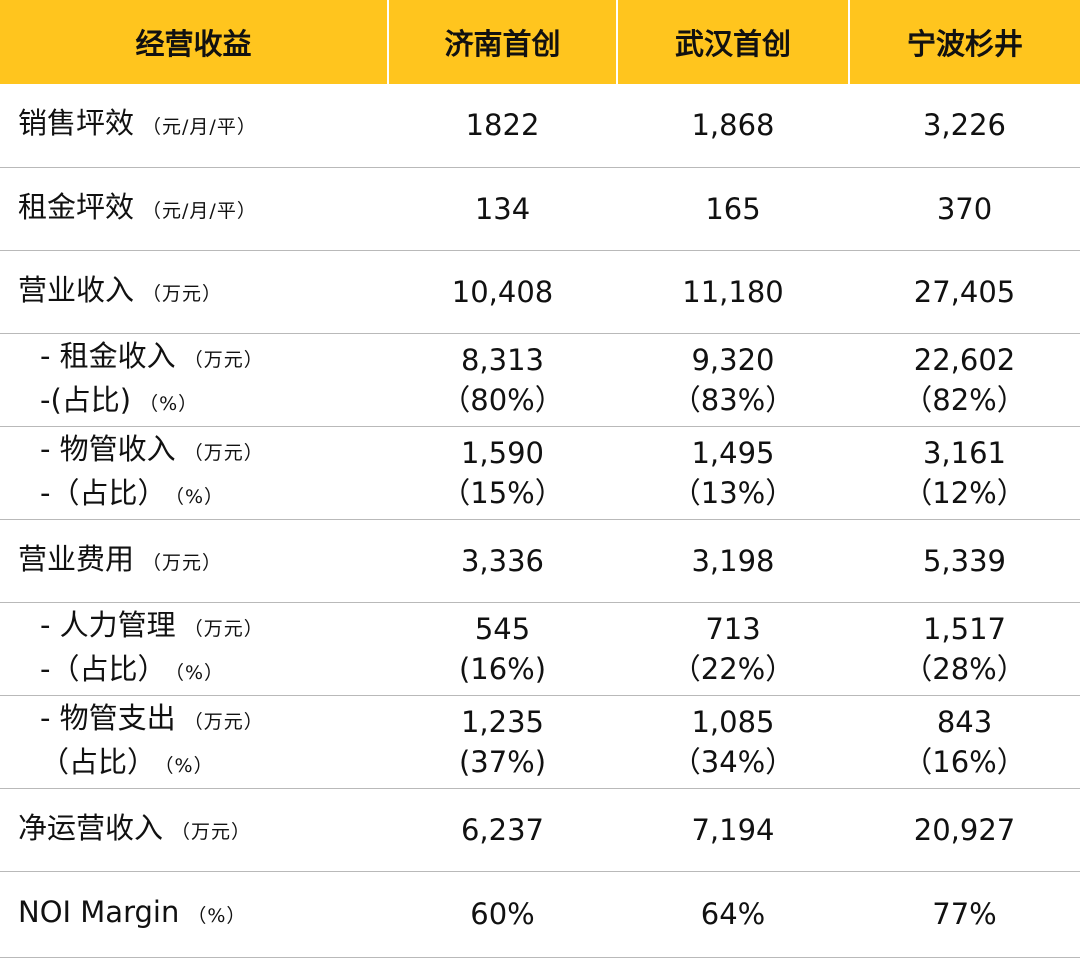 This screenshot has height=960, width=1080. Describe the element at coordinates (76, 206) in the screenshot. I see `row-label-text: 租金坪效` at that location.